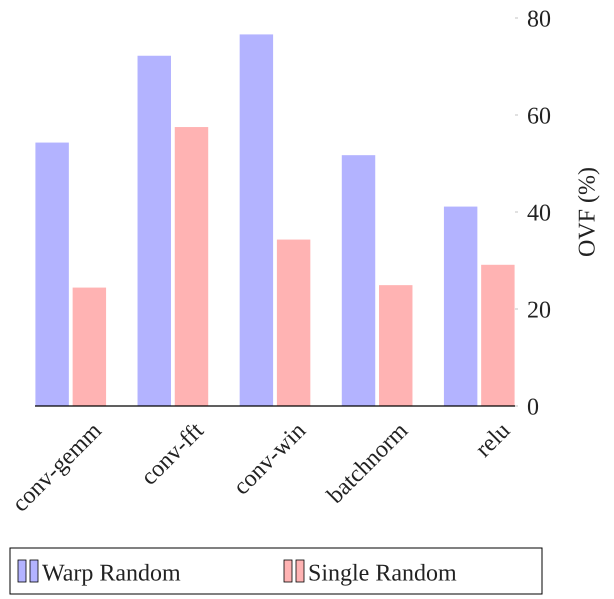 The image size is (614, 599). What do you see at coordinates (539, 310) in the screenshot?
I see `y-tick-label: 20` at bounding box center [539, 310].